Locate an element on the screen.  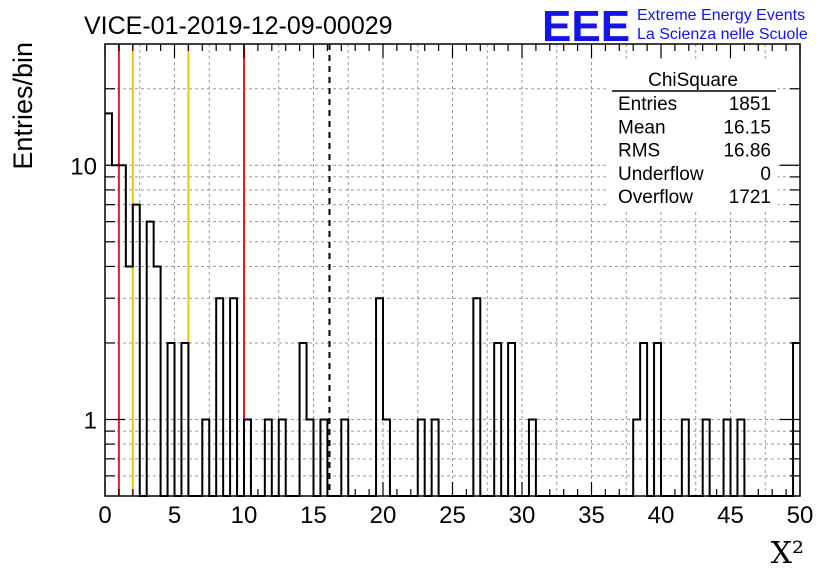
x-tick-label: 5 is located at coordinates (174, 515).